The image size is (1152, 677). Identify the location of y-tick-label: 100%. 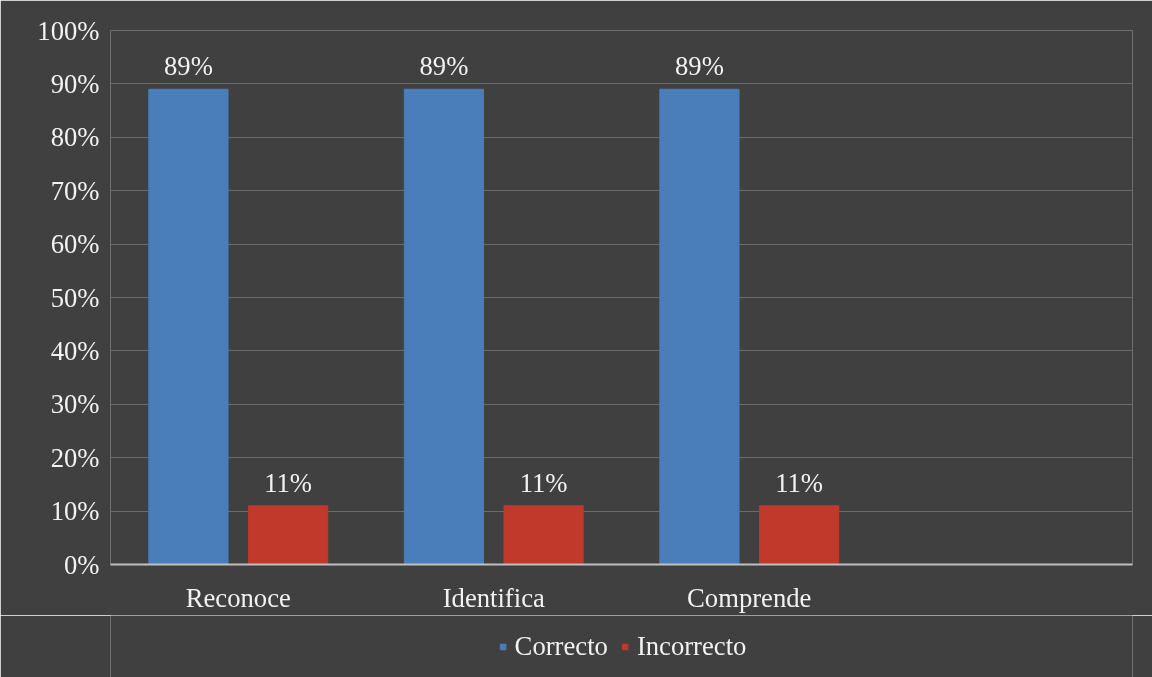
(68, 30).